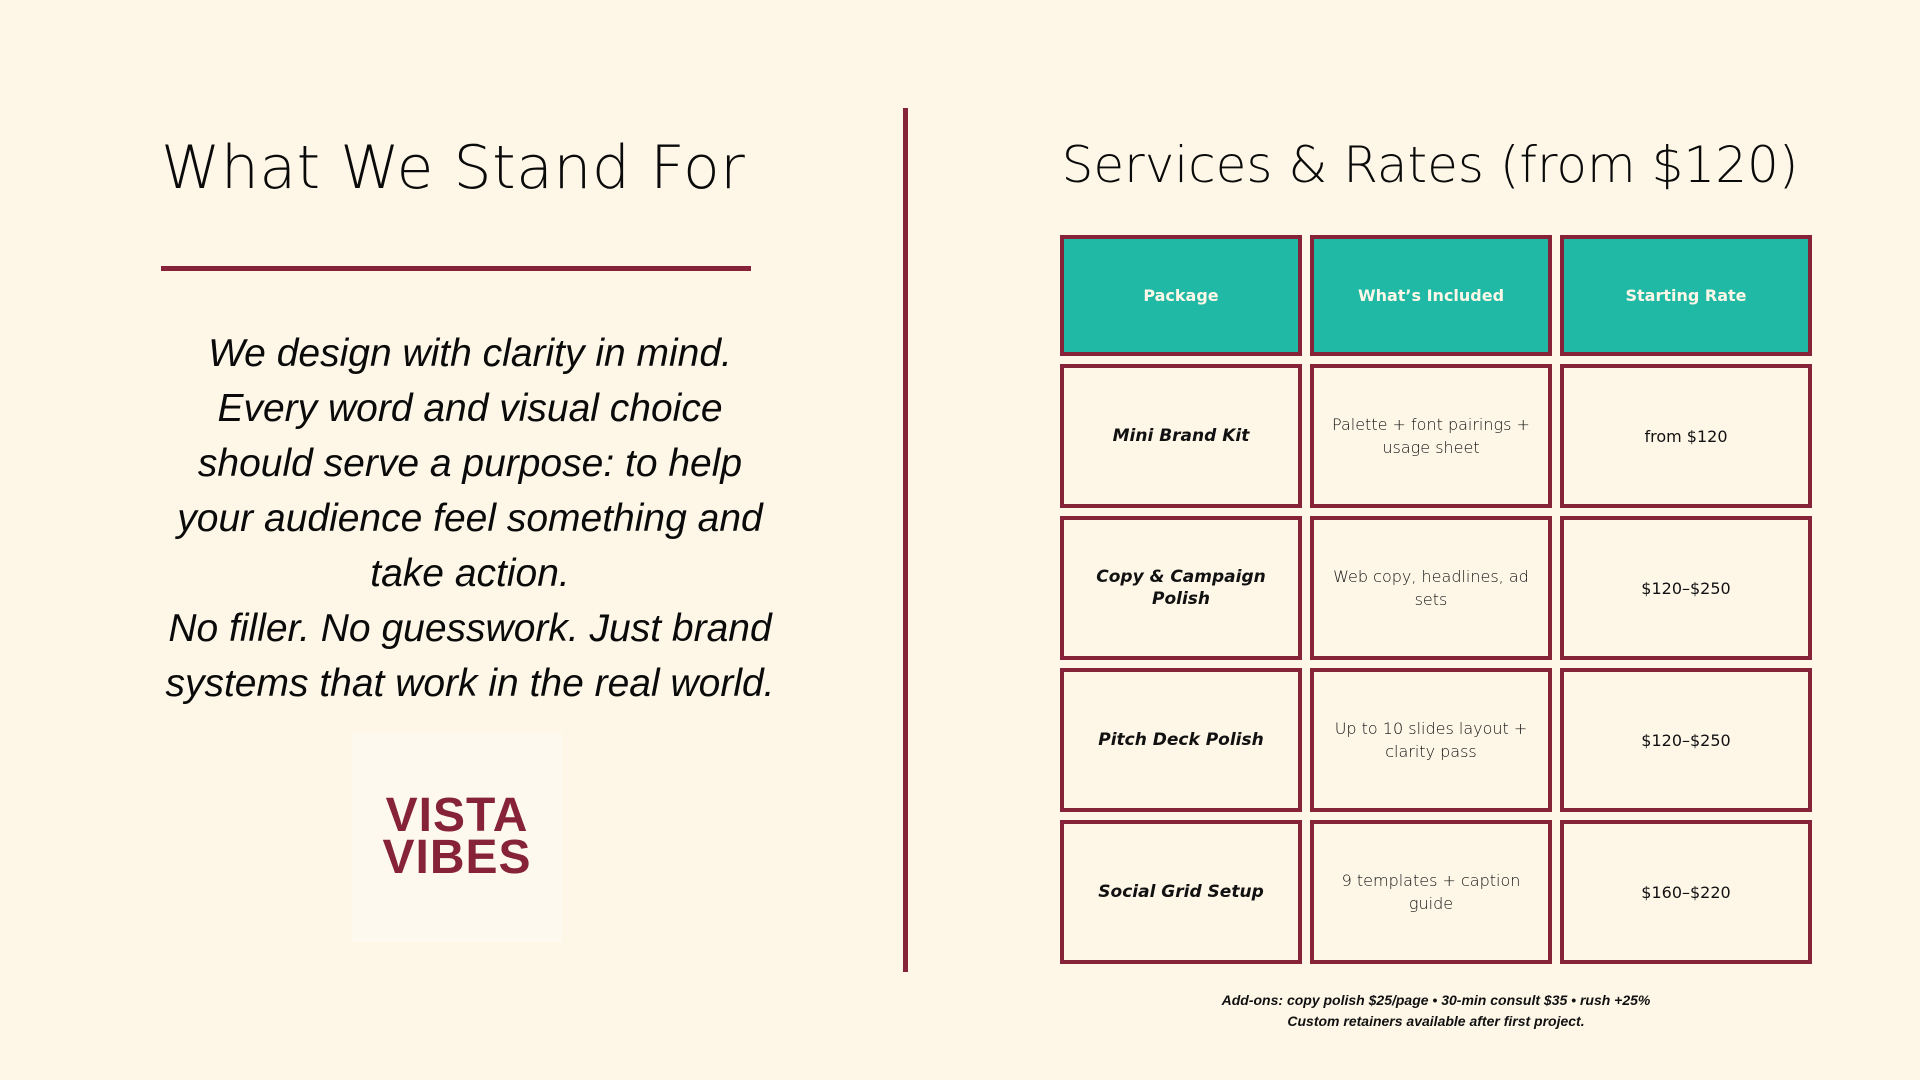 The height and width of the screenshot is (1080, 1920). Describe the element at coordinates (1181, 740) in the screenshot. I see `table-cell-package: Pitch Deck Polish` at that location.